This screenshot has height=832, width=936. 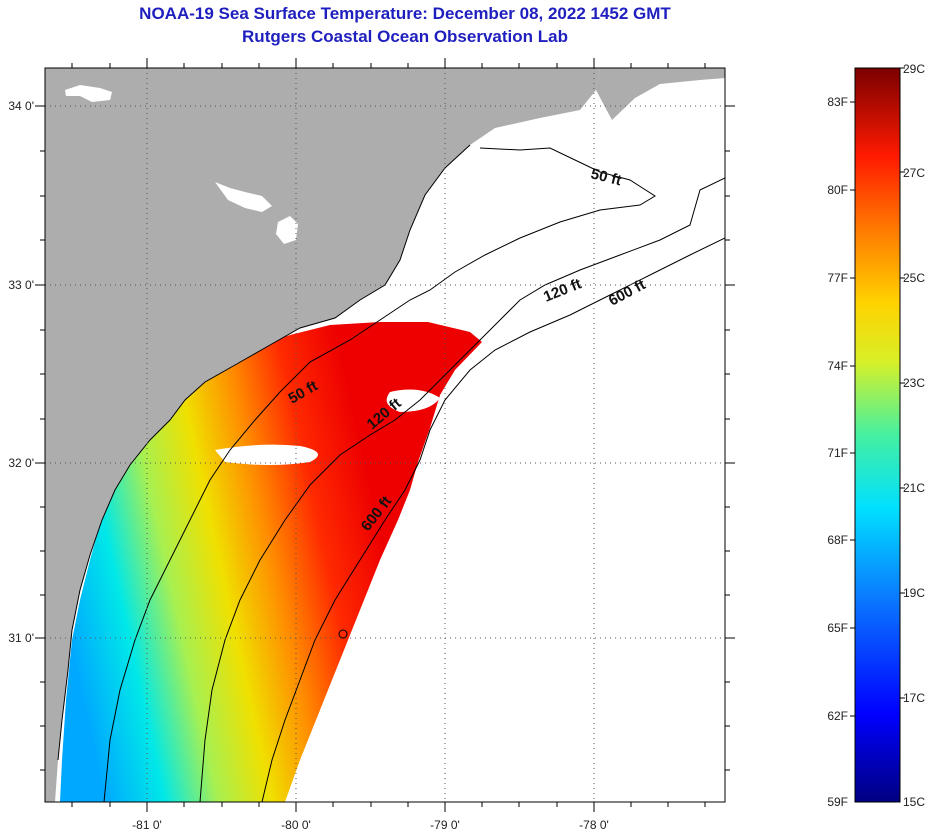 What do you see at coordinates (606, 177) in the screenshot?
I see `contour-label-50ft: 50 ft` at bounding box center [606, 177].